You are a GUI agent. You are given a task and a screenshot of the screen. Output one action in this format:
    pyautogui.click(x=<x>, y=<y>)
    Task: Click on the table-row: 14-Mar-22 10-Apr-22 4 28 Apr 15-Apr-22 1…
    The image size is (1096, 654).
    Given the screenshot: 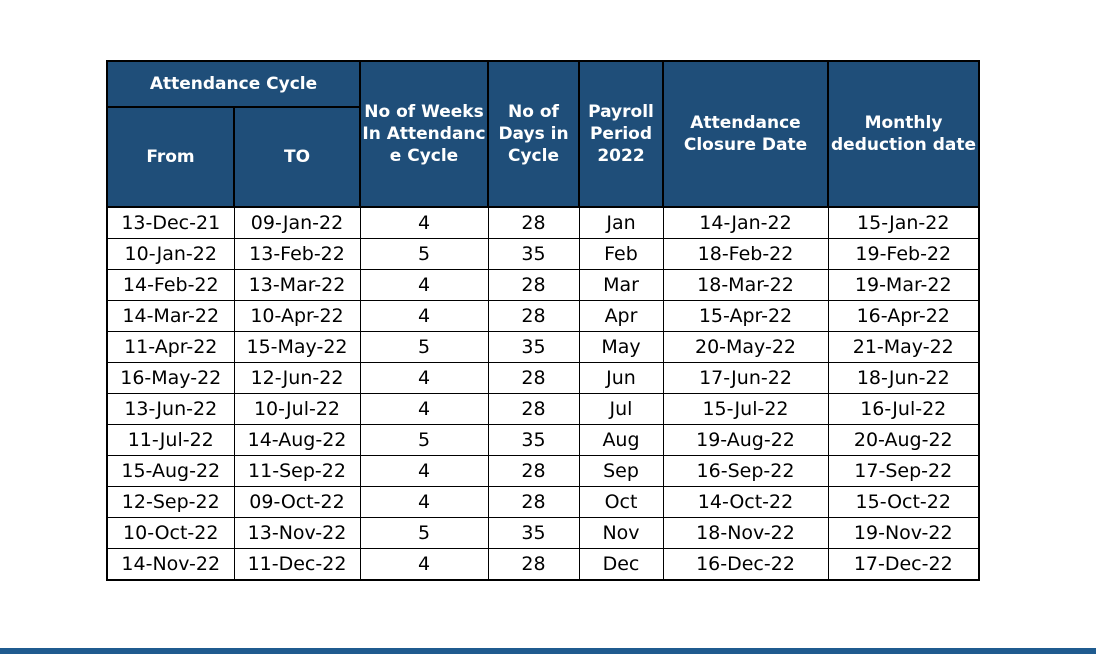 What is the action you would take?
    pyautogui.click(x=543, y=316)
    